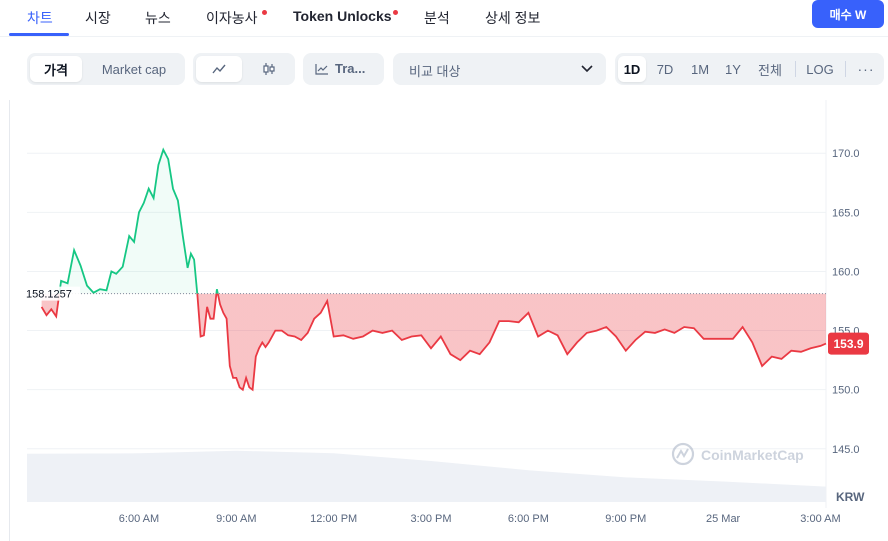 The image size is (888, 541). Describe the element at coordinates (134, 69) in the screenshot. I see `market-cap-toggle: Market cap` at that location.